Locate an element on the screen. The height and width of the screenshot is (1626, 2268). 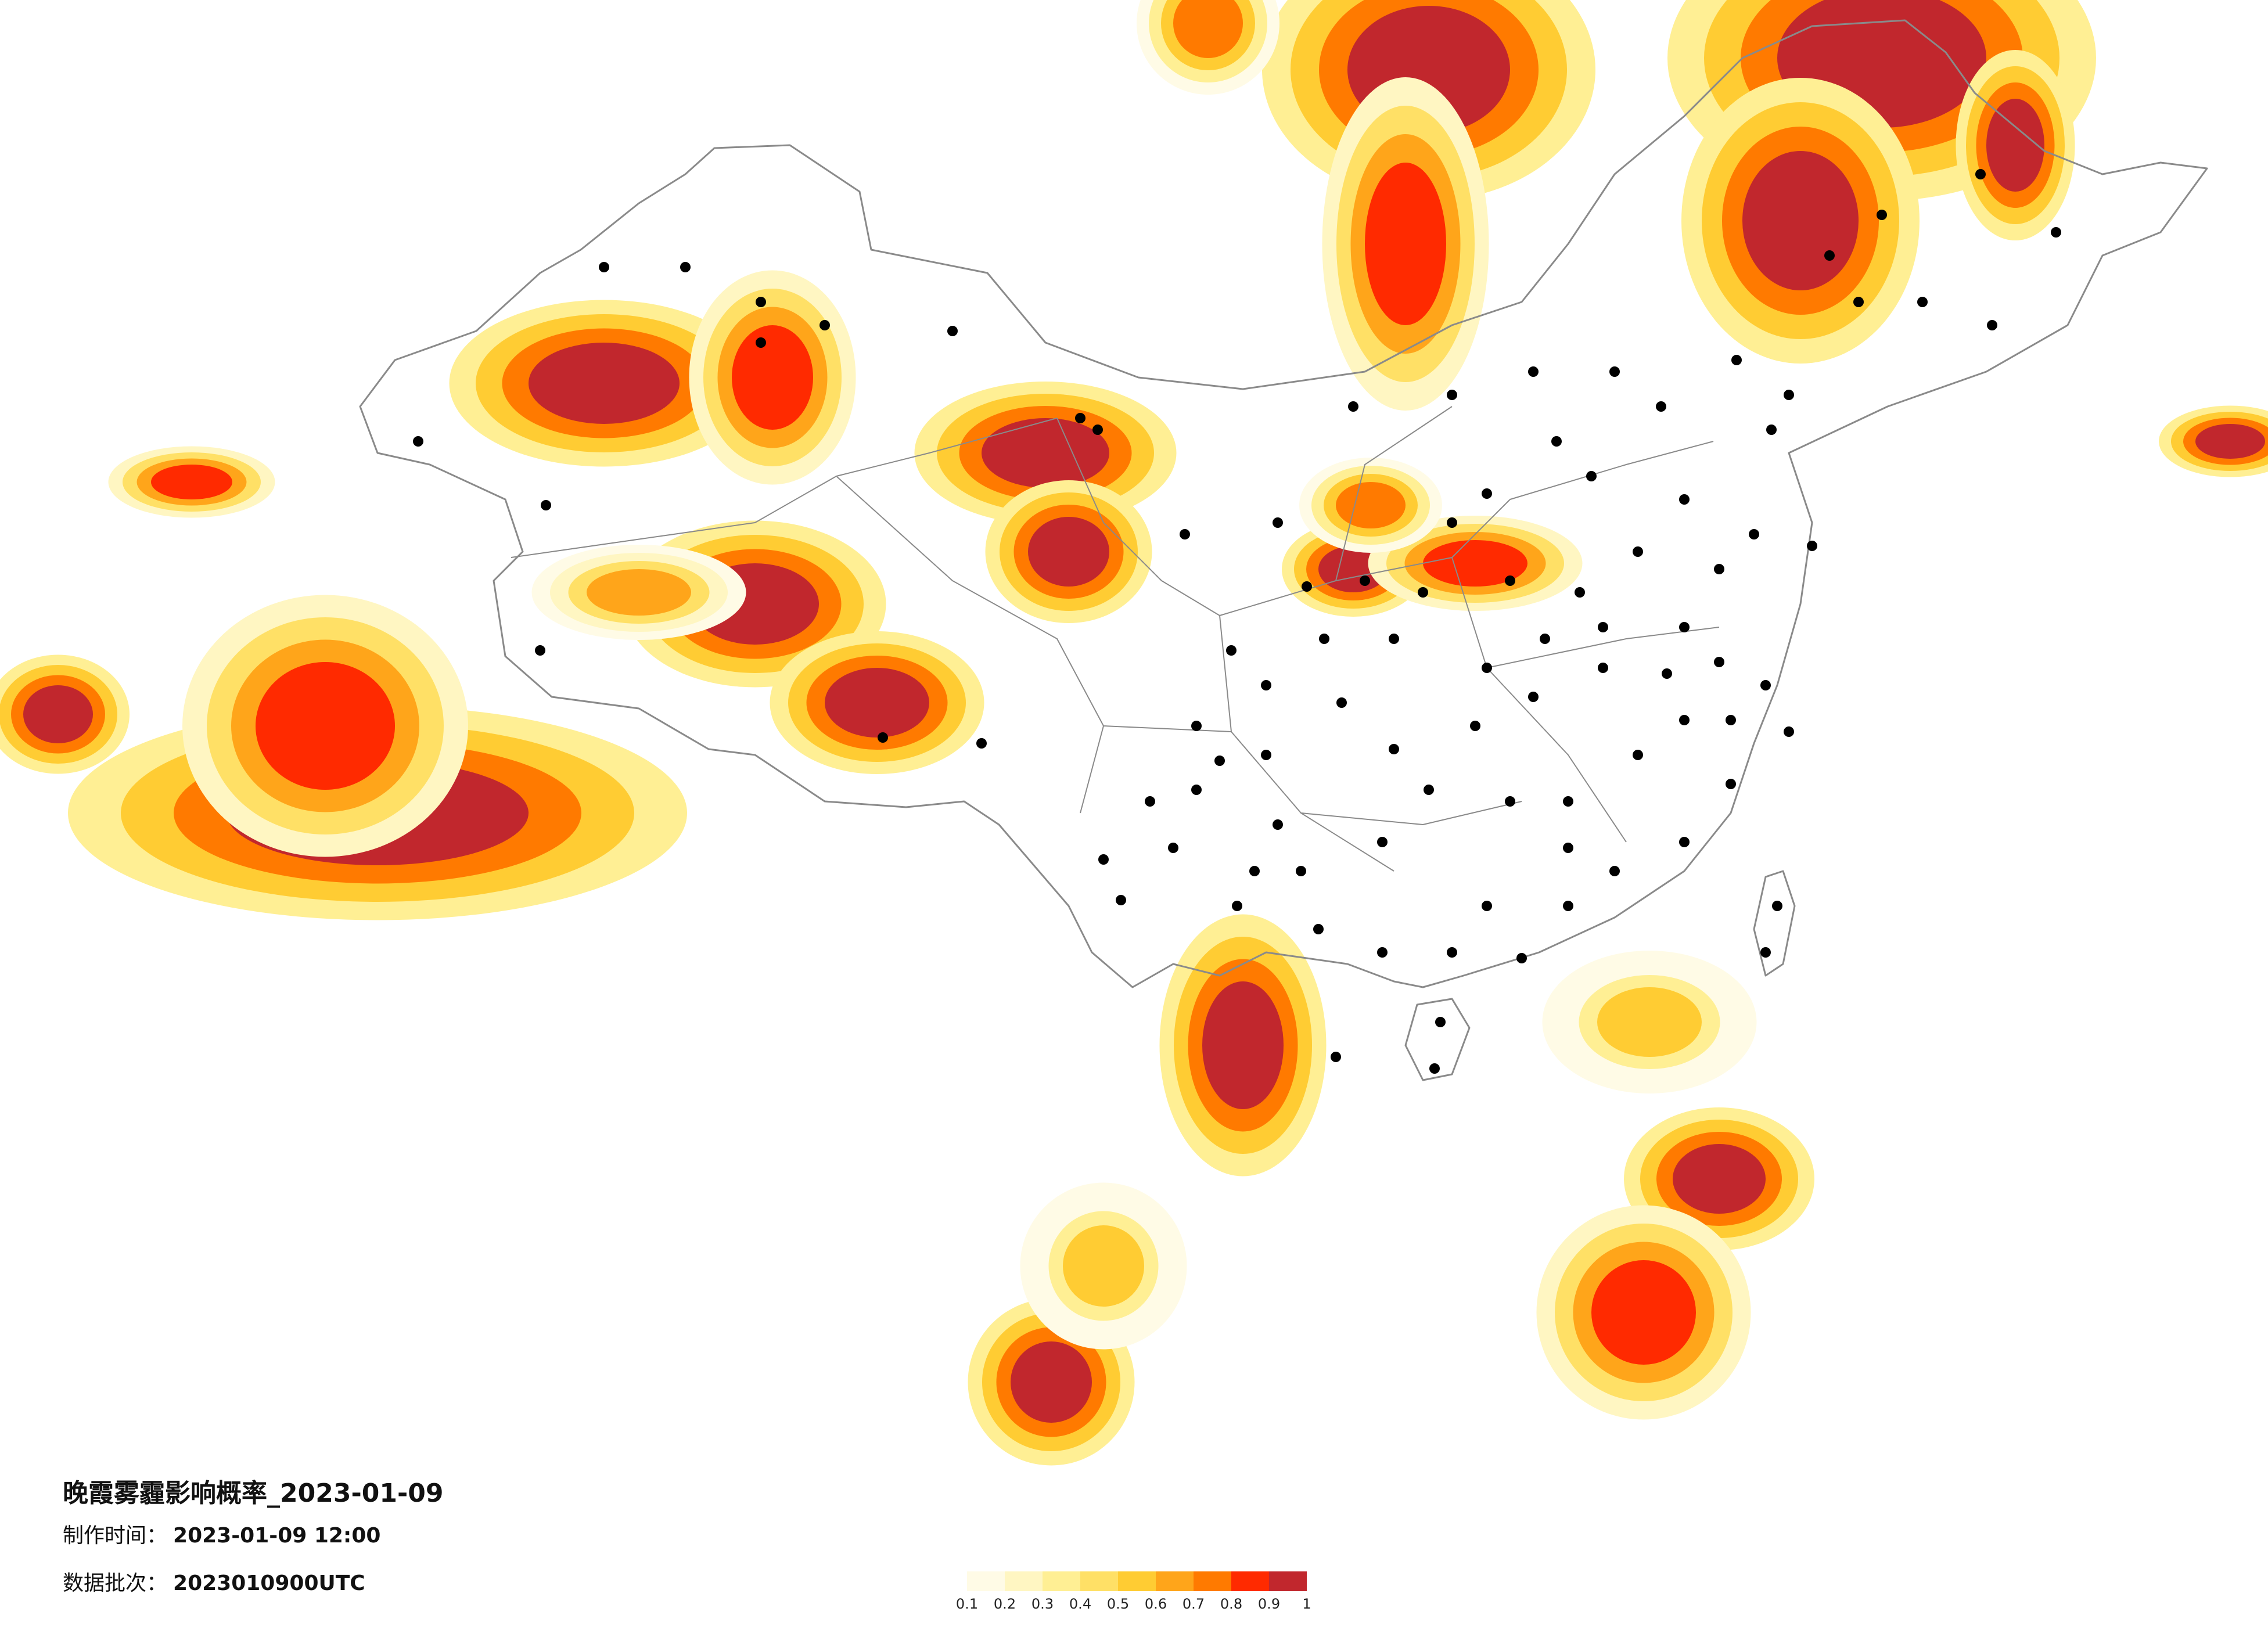
legend-tick-label: 0.7 is located at coordinates (1193, 1604).